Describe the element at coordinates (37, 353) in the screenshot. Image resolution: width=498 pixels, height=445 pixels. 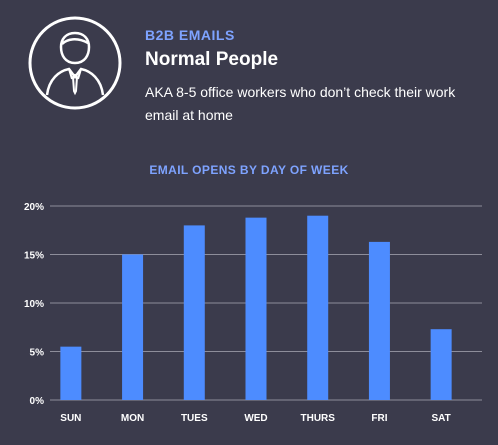
I see `y-tick-label: 5%` at that location.